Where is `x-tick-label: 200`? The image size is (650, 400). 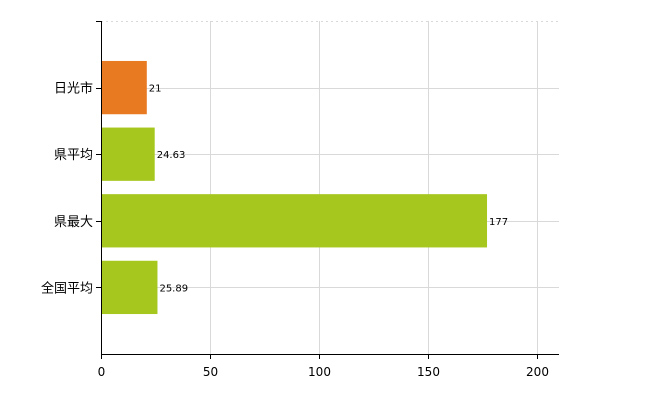
x-tick-label: 200 is located at coordinates (537, 372).